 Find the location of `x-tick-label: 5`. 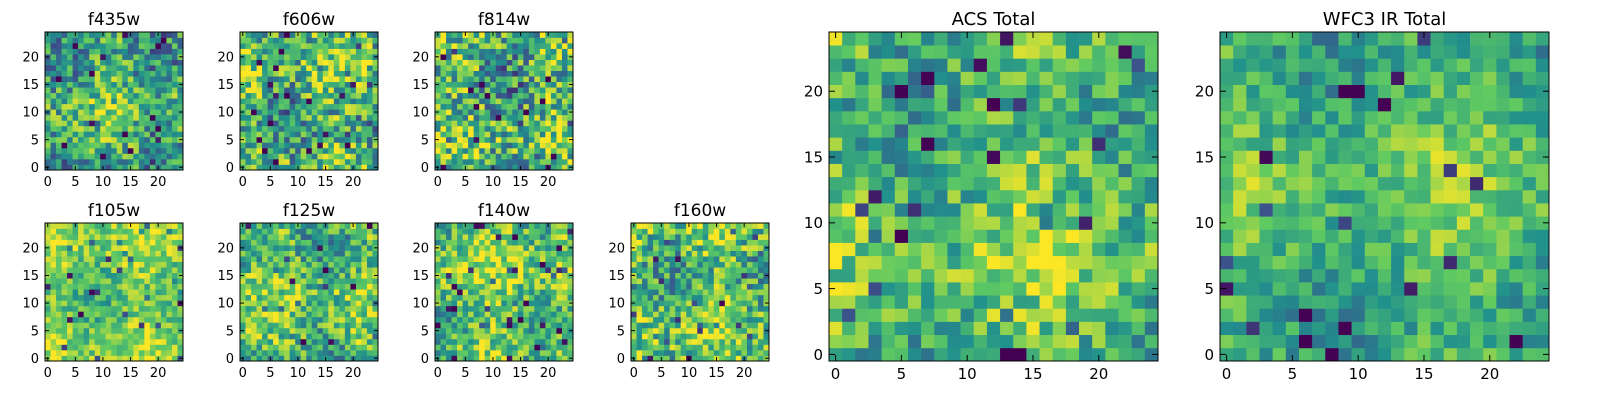

x-tick-label: 5 is located at coordinates (661, 373).